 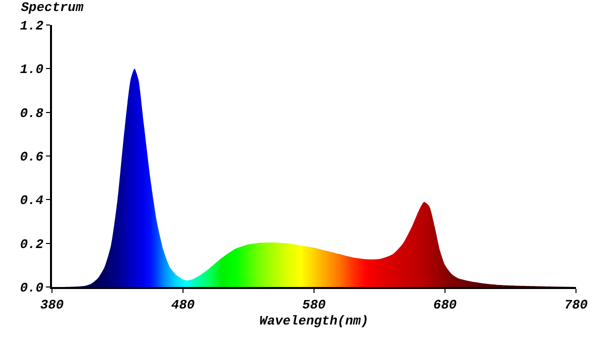 What do you see at coordinates (314, 321) in the screenshot?
I see `x-axis-title: Wavelength(nm)` at bounding box center [314, 321].